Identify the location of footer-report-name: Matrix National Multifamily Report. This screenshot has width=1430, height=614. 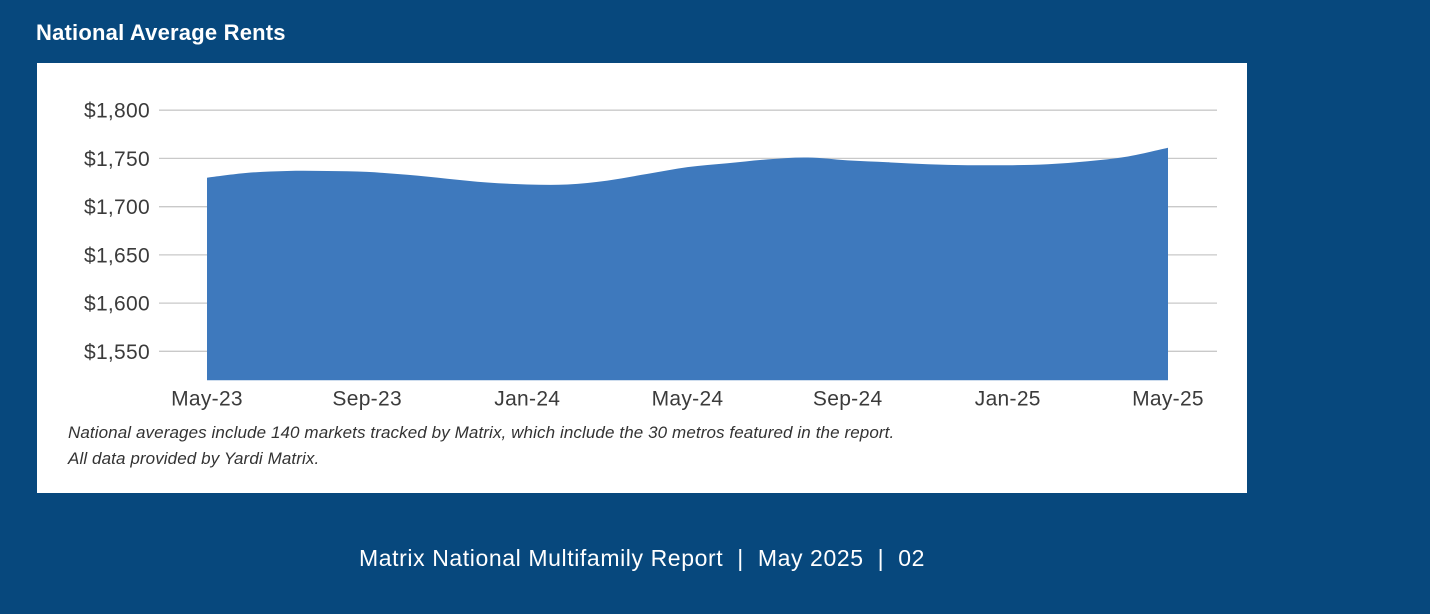
(541, 558).